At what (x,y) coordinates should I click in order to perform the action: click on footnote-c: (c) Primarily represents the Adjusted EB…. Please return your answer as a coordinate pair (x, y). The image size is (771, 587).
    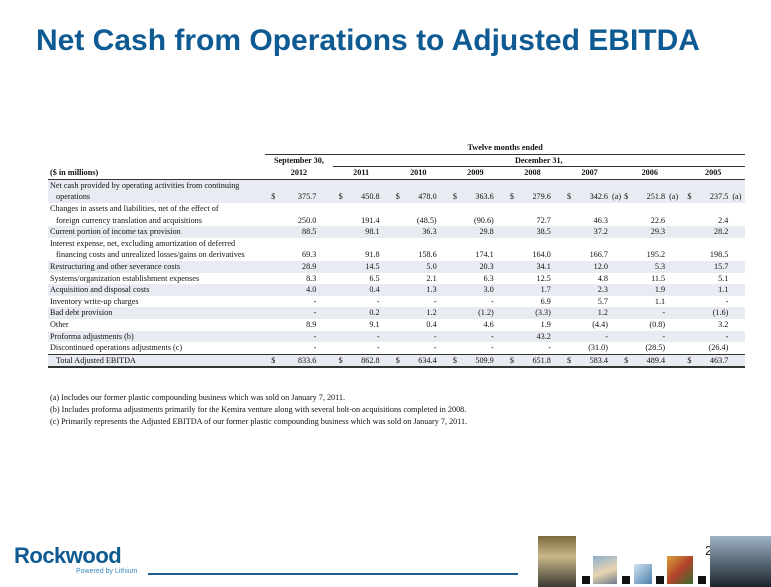
    Looking at the image, I should click on (259, 421).